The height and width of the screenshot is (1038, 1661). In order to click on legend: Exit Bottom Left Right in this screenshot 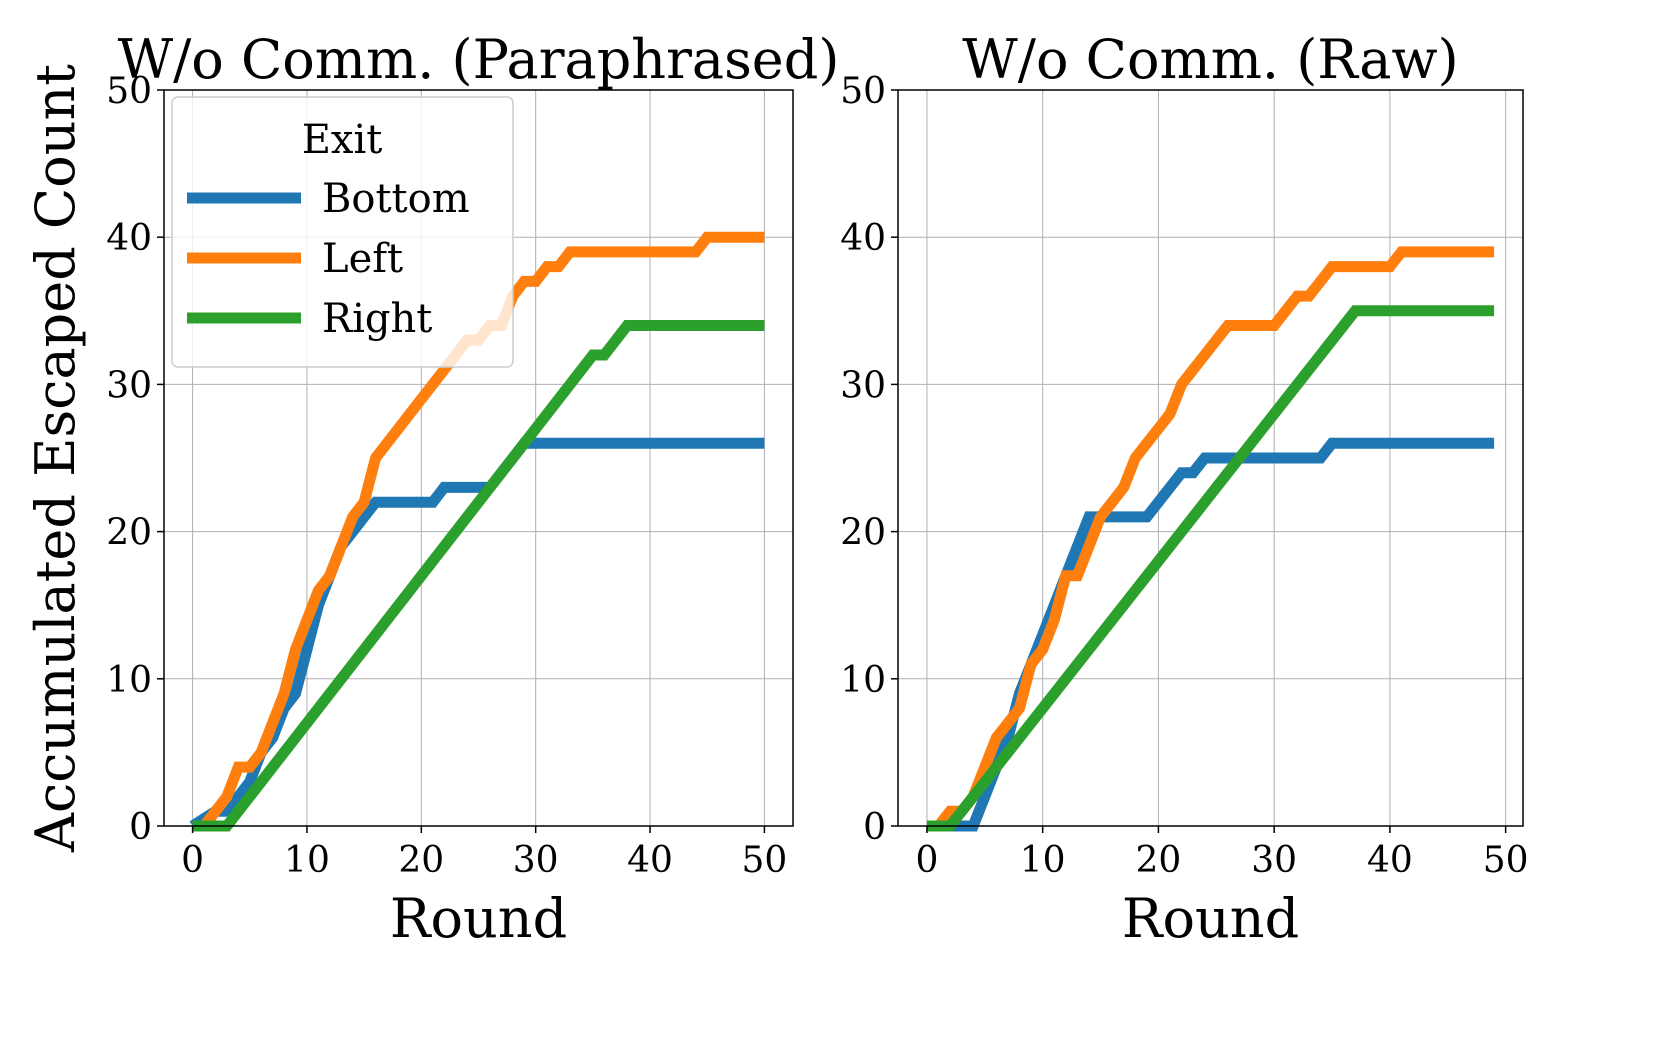, I will do `click(342, 232)`.